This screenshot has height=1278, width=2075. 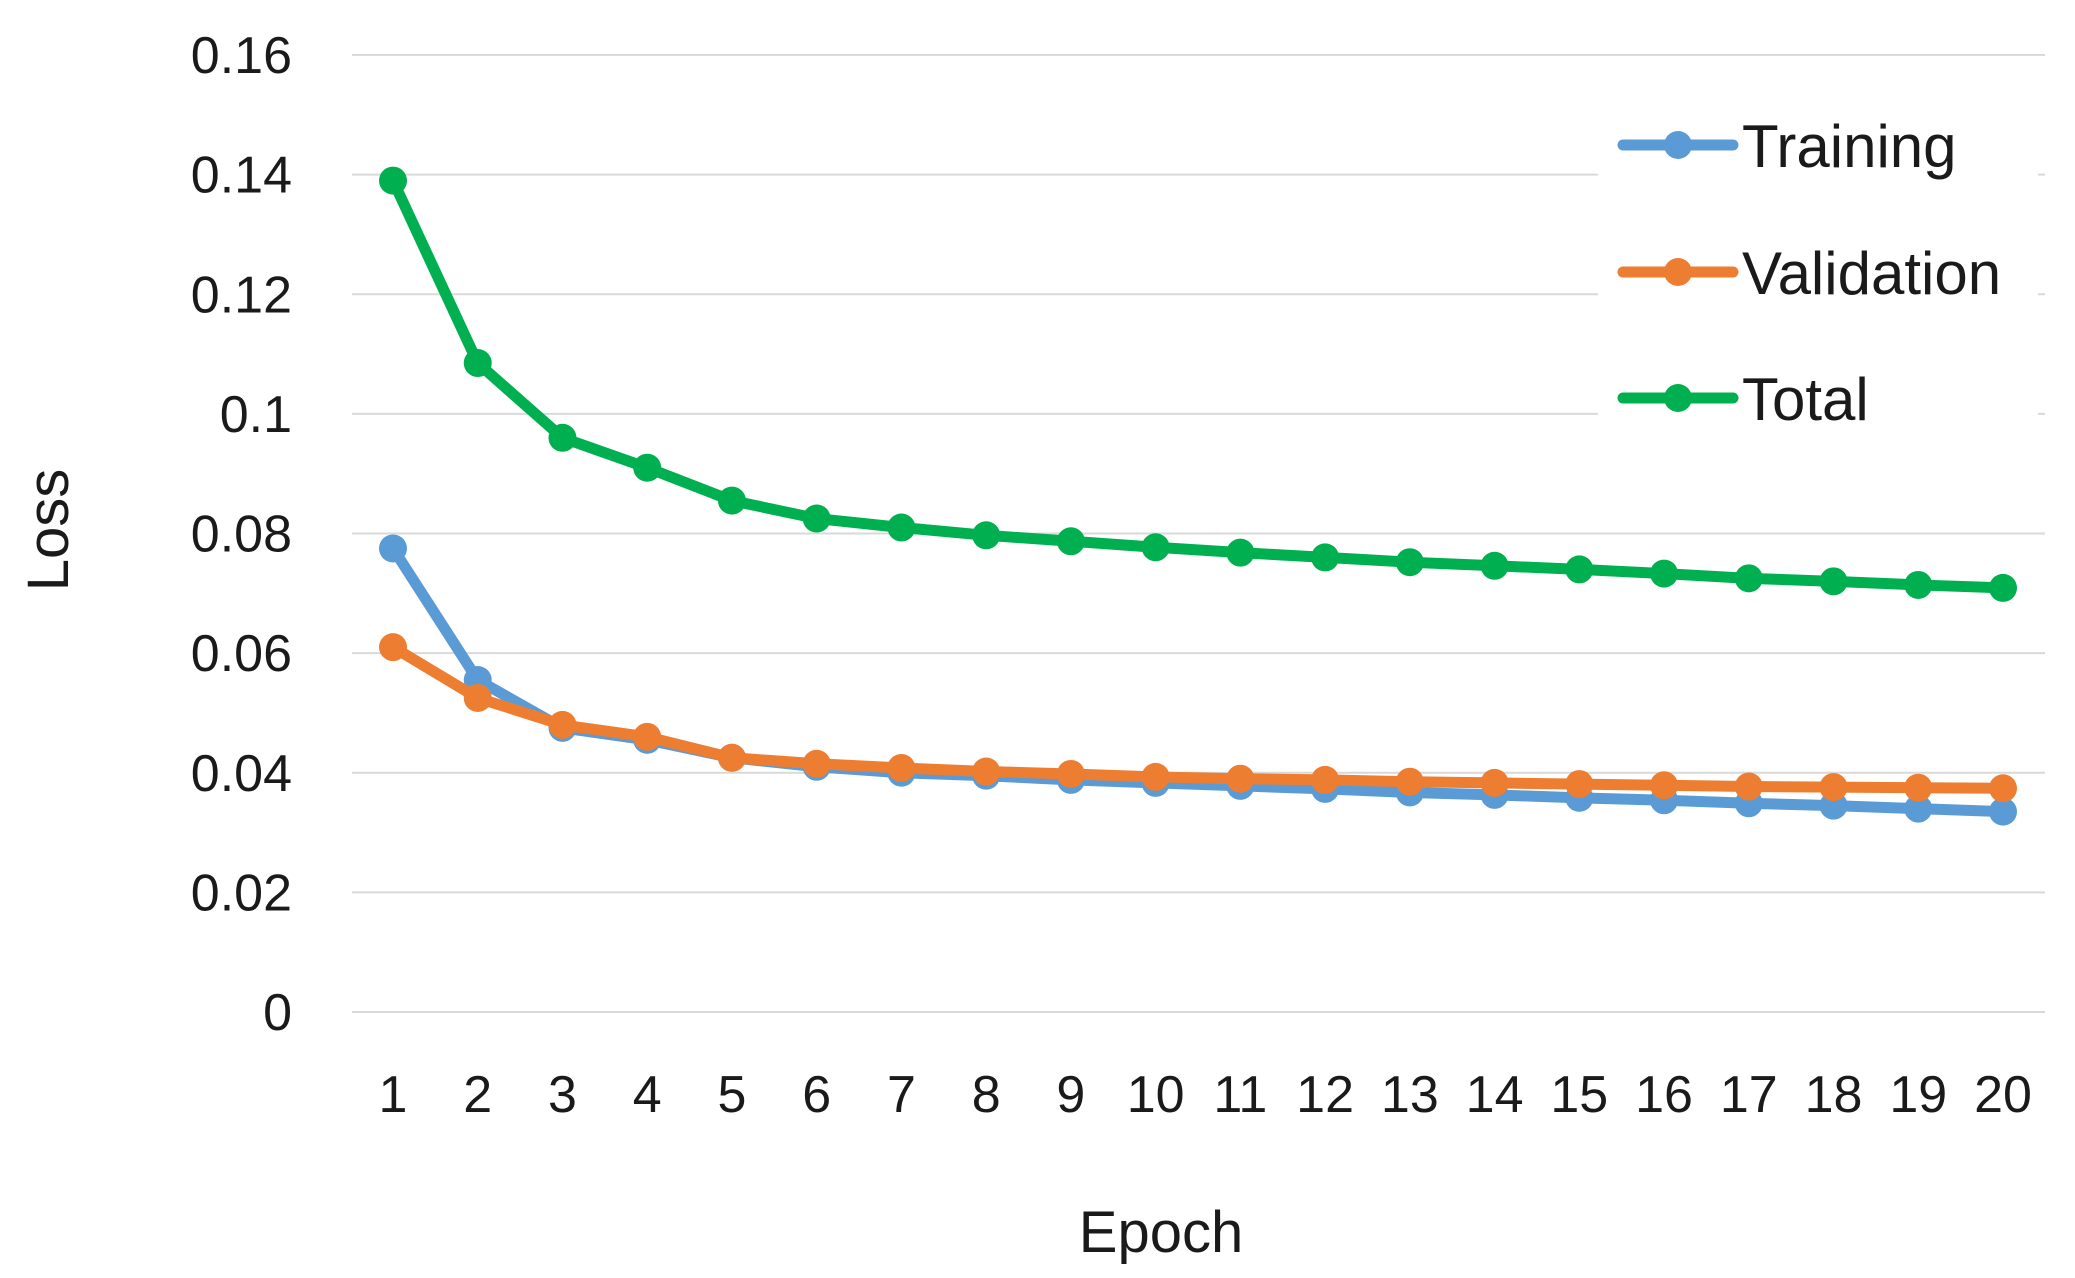 I want to click on x-tick-label: 4, so click(x=647, y=1095).